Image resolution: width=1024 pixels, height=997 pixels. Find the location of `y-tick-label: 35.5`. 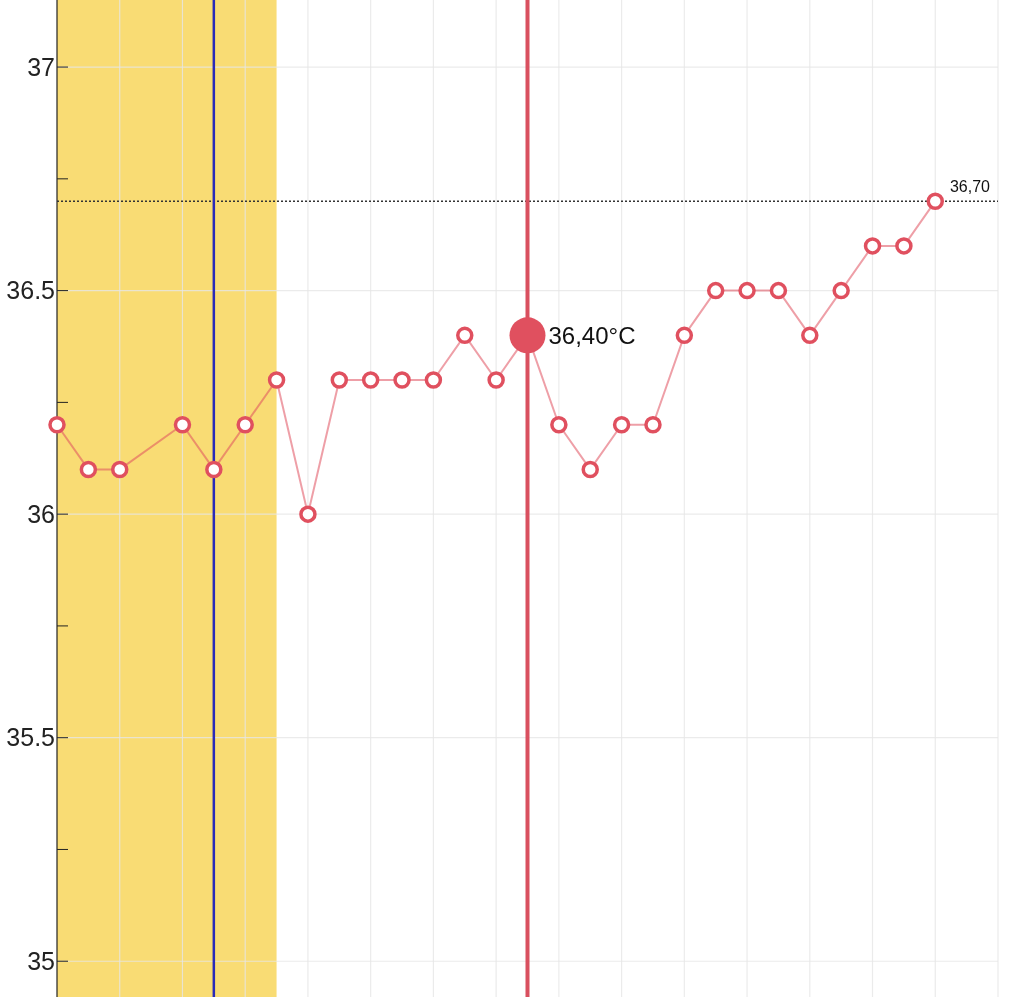

y-tick-label: 35.5 is located at coordinates (30, 737).